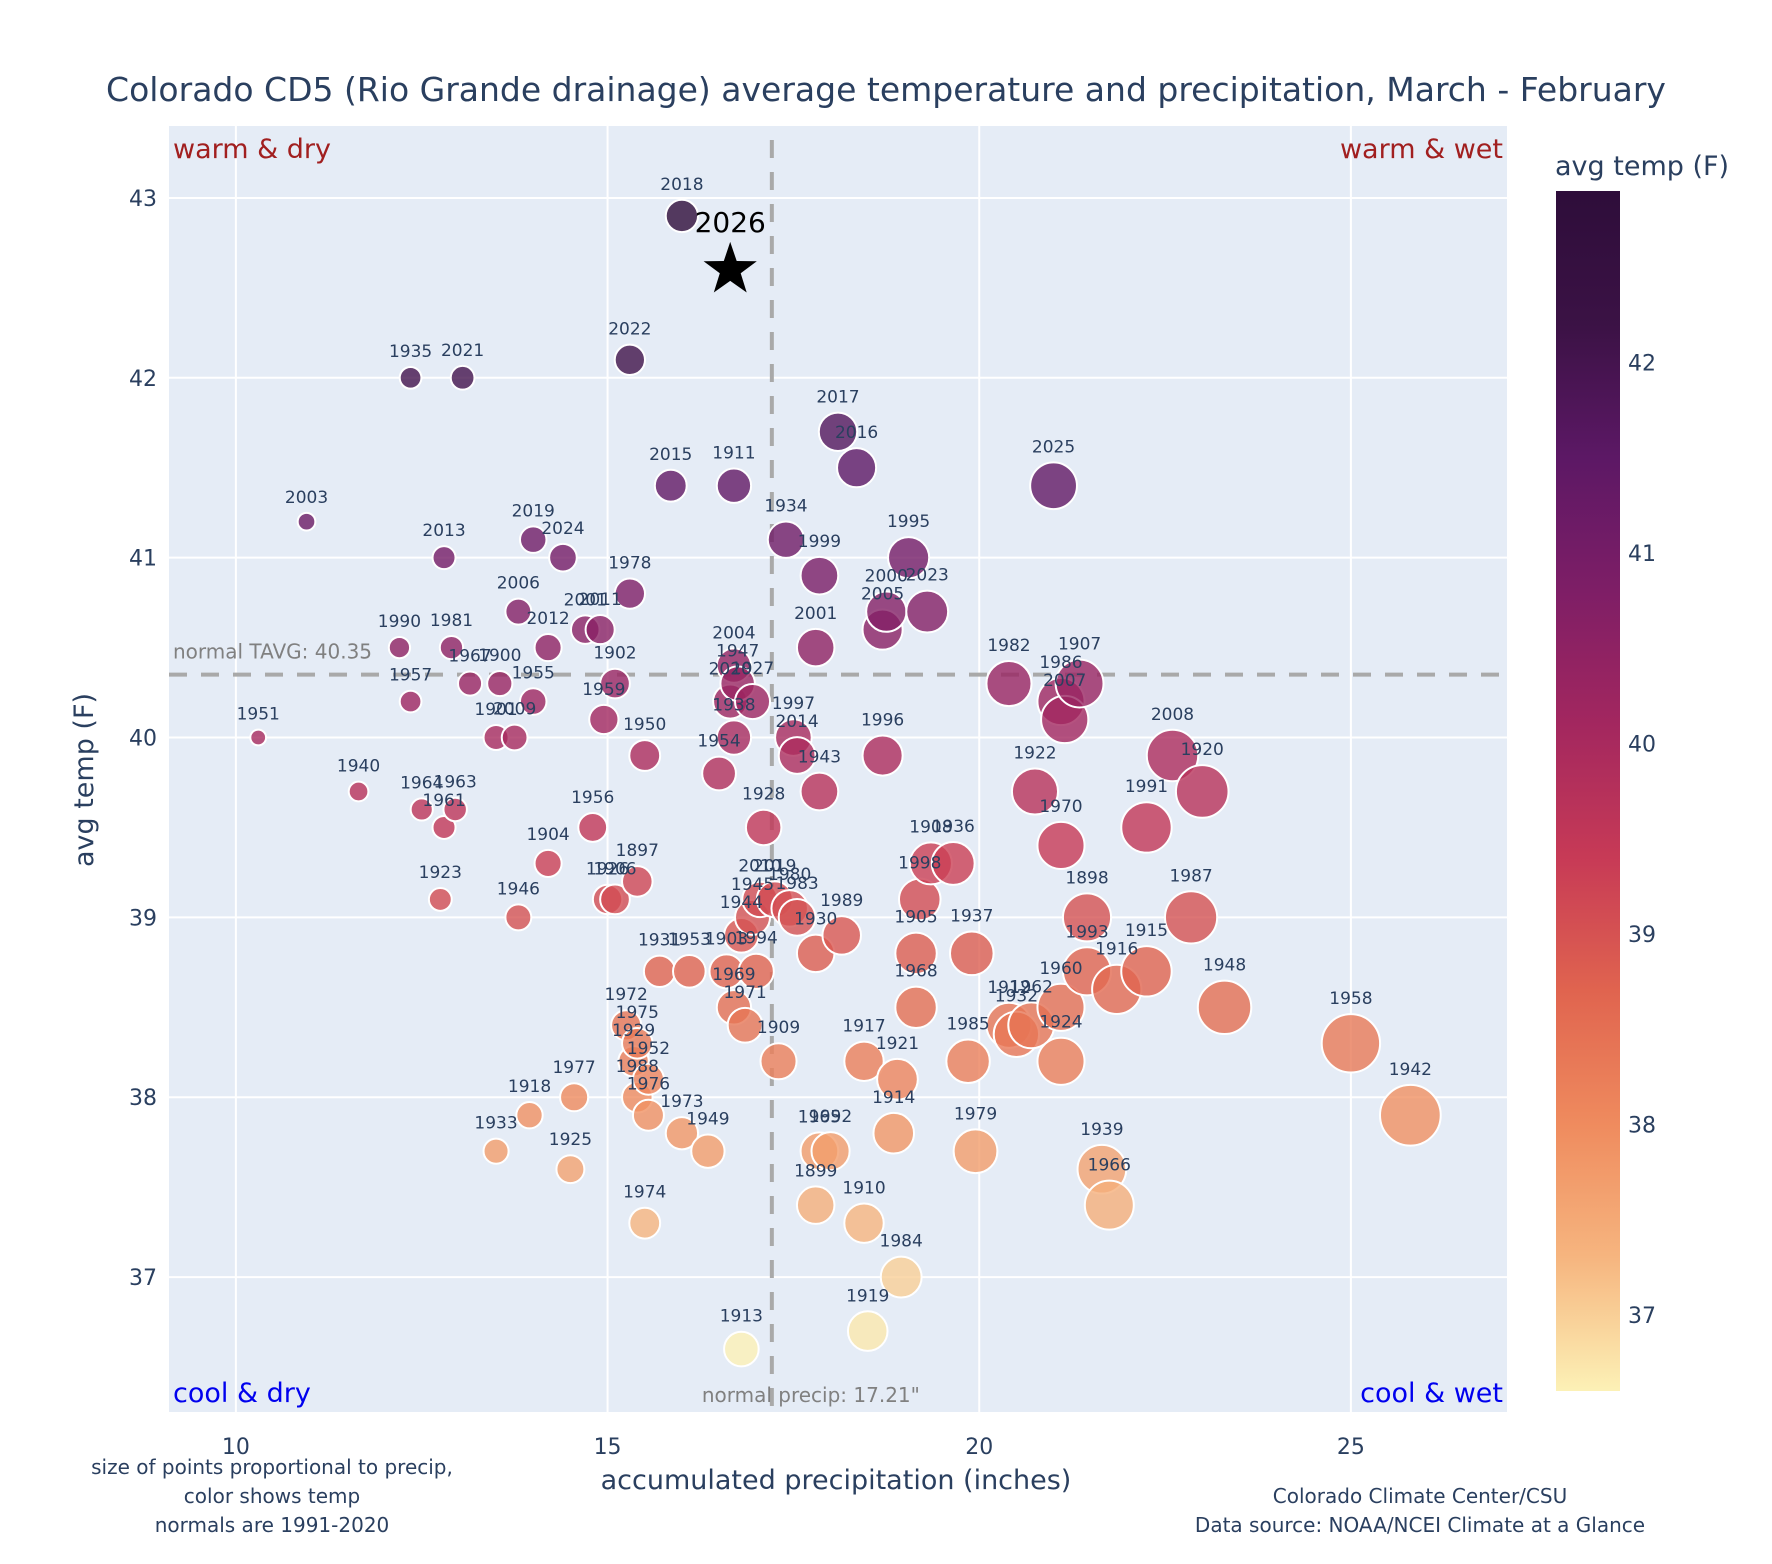 Image resolution: width=1772 pixels, height=1564 pixels. Describe the element at coordinates (1060, 1023) in the screenshot. I see `data-point-label: 1924` at that location.